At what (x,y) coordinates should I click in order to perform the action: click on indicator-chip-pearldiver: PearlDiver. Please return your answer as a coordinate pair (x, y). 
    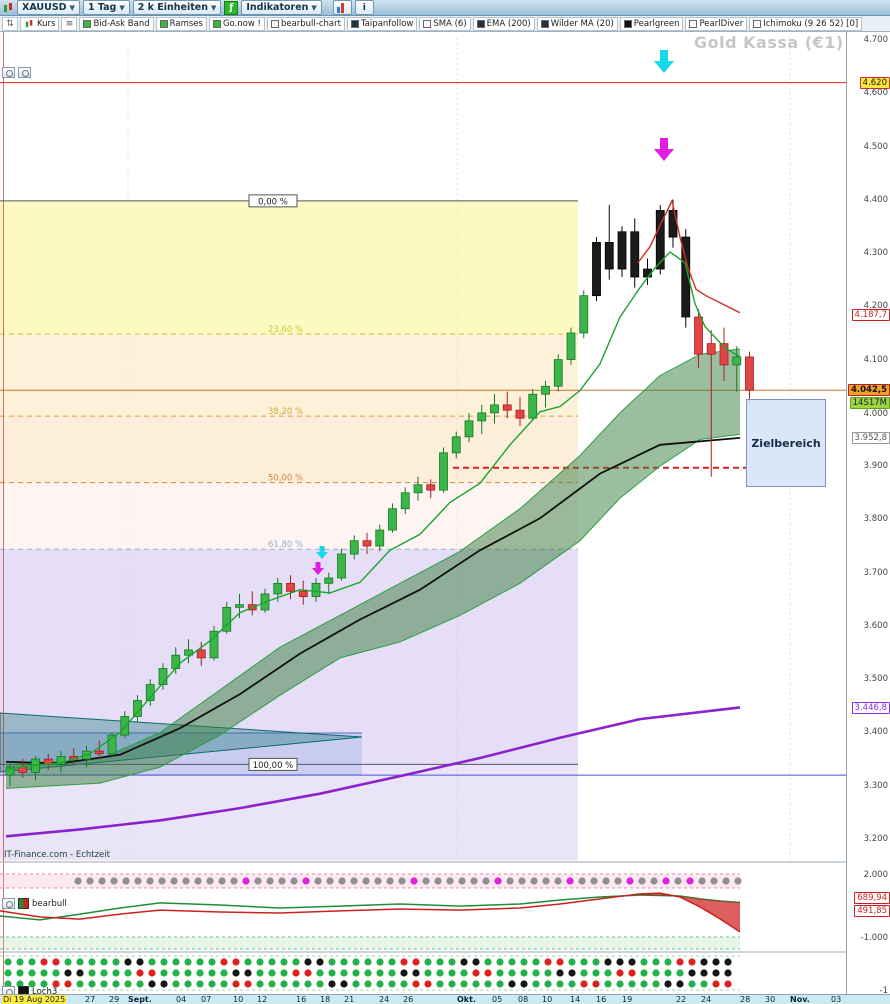
    Looking at the image, I should click on (716, 23).